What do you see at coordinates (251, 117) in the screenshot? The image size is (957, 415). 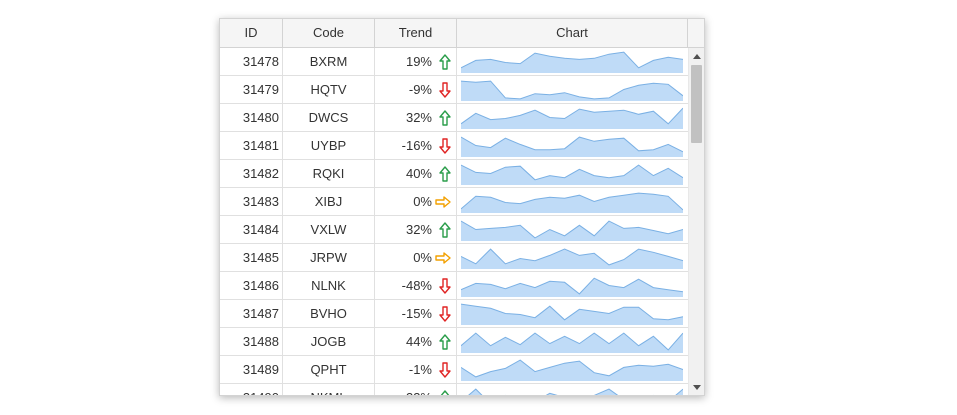 I see `cell-id: 31480` at bounding box center [251, 117].